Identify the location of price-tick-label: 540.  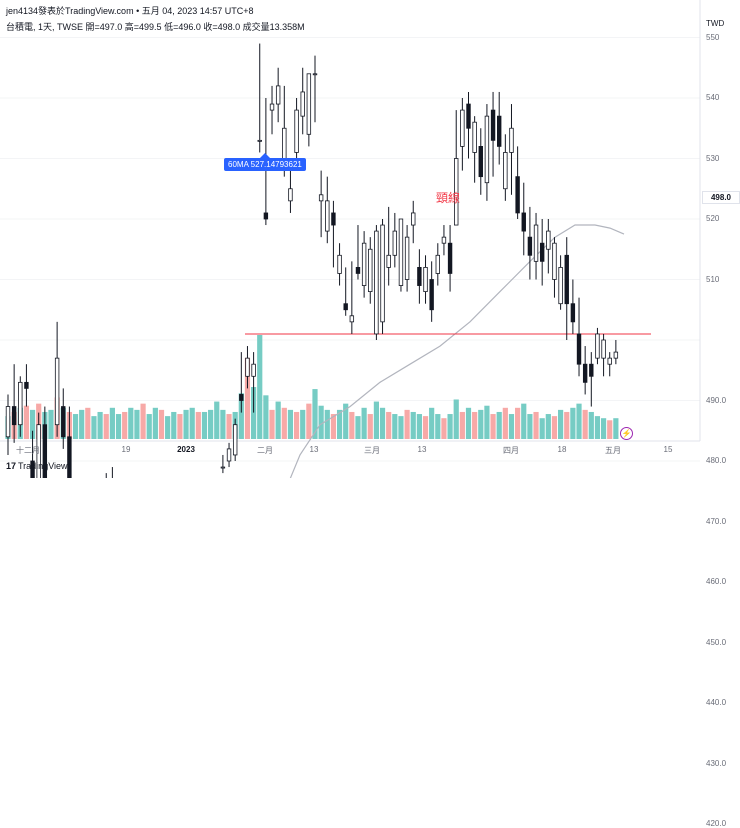
(713, 97).